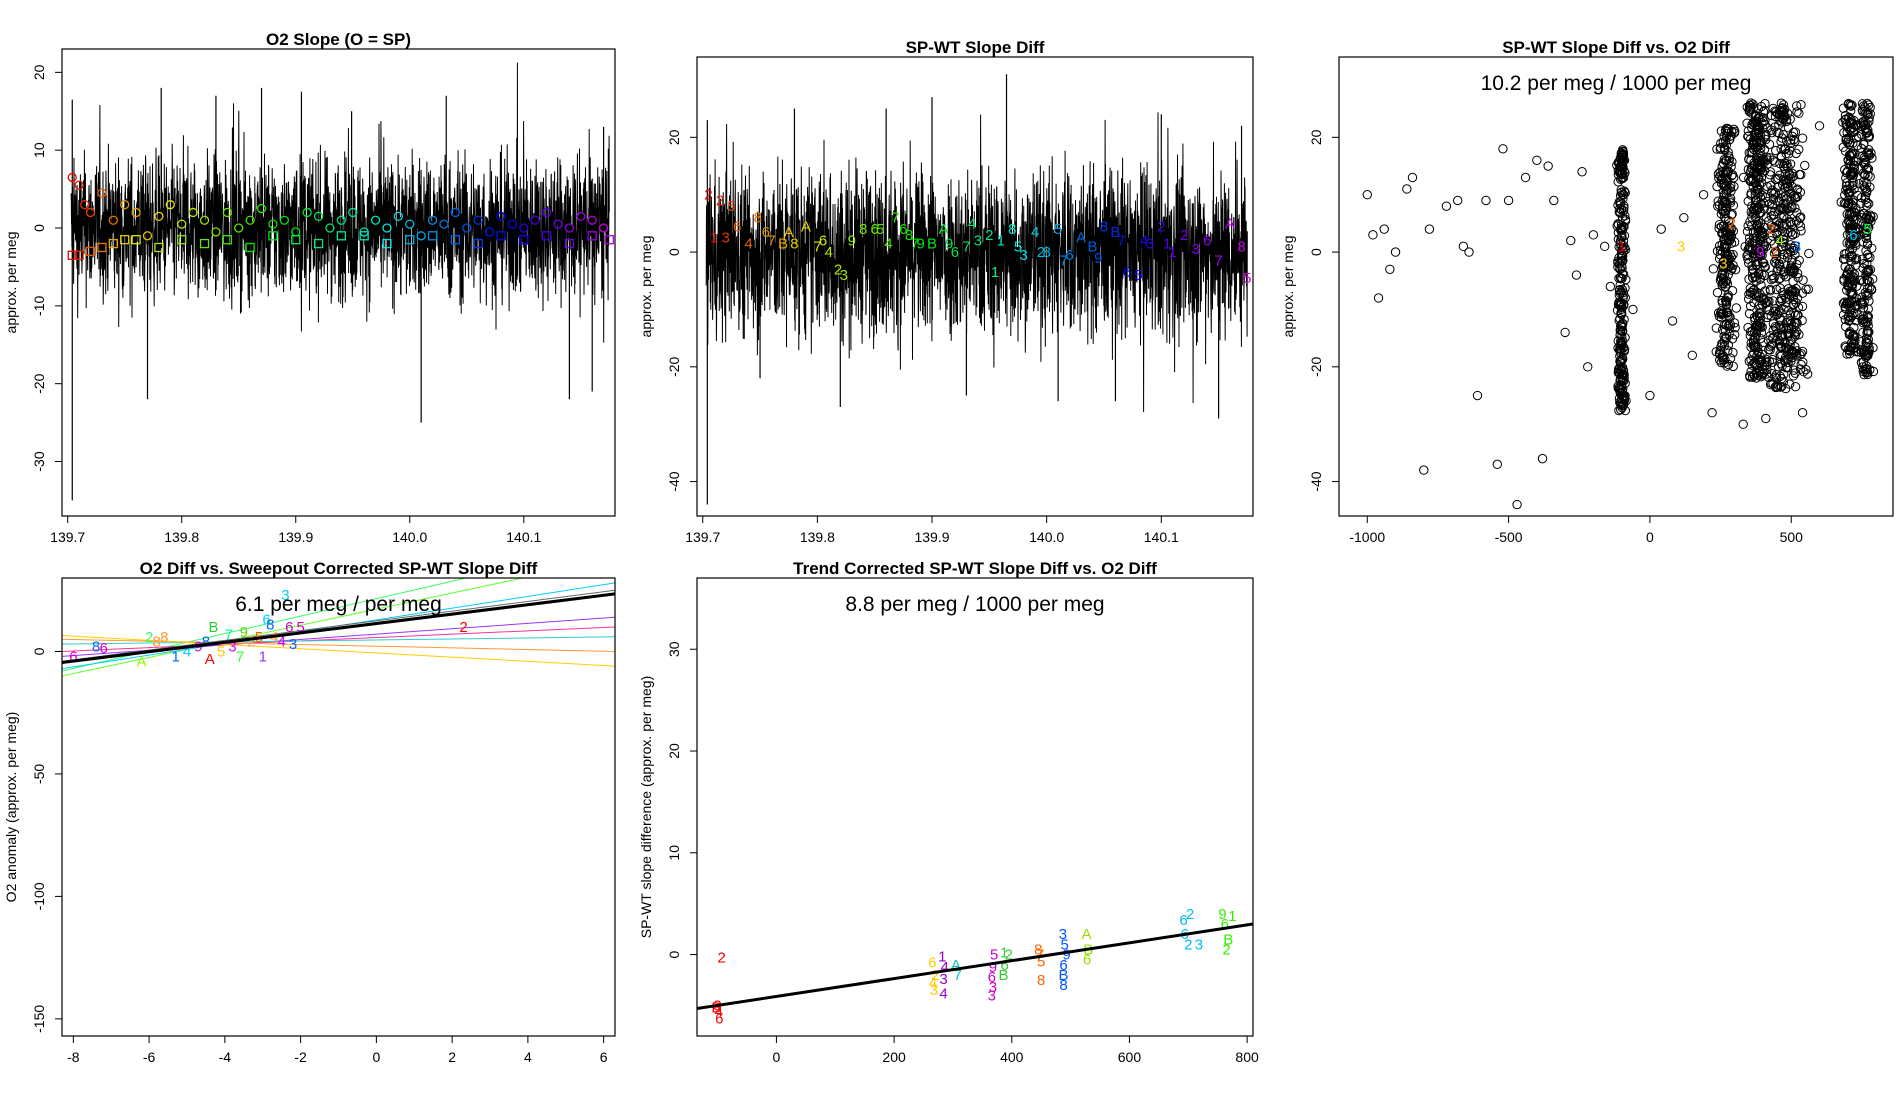  What do you see at coordinates (935, 975) in the screenshot?
I see `data-point-label: 2` at bounding box center [935, 975].